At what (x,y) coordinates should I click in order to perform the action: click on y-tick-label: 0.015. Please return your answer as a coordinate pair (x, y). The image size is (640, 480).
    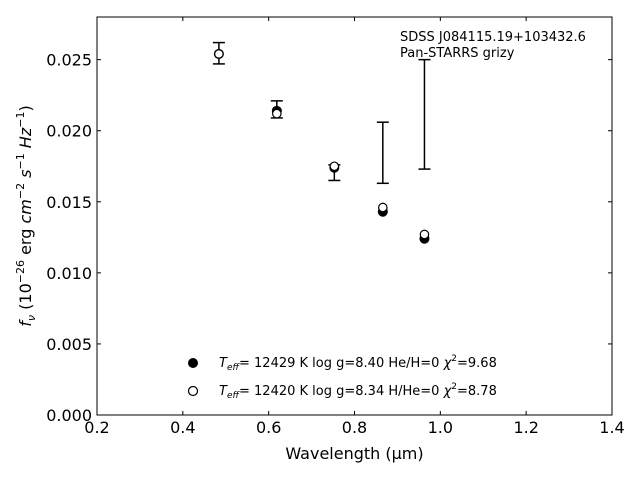
    Looking at the image, I should click on (69, 202).